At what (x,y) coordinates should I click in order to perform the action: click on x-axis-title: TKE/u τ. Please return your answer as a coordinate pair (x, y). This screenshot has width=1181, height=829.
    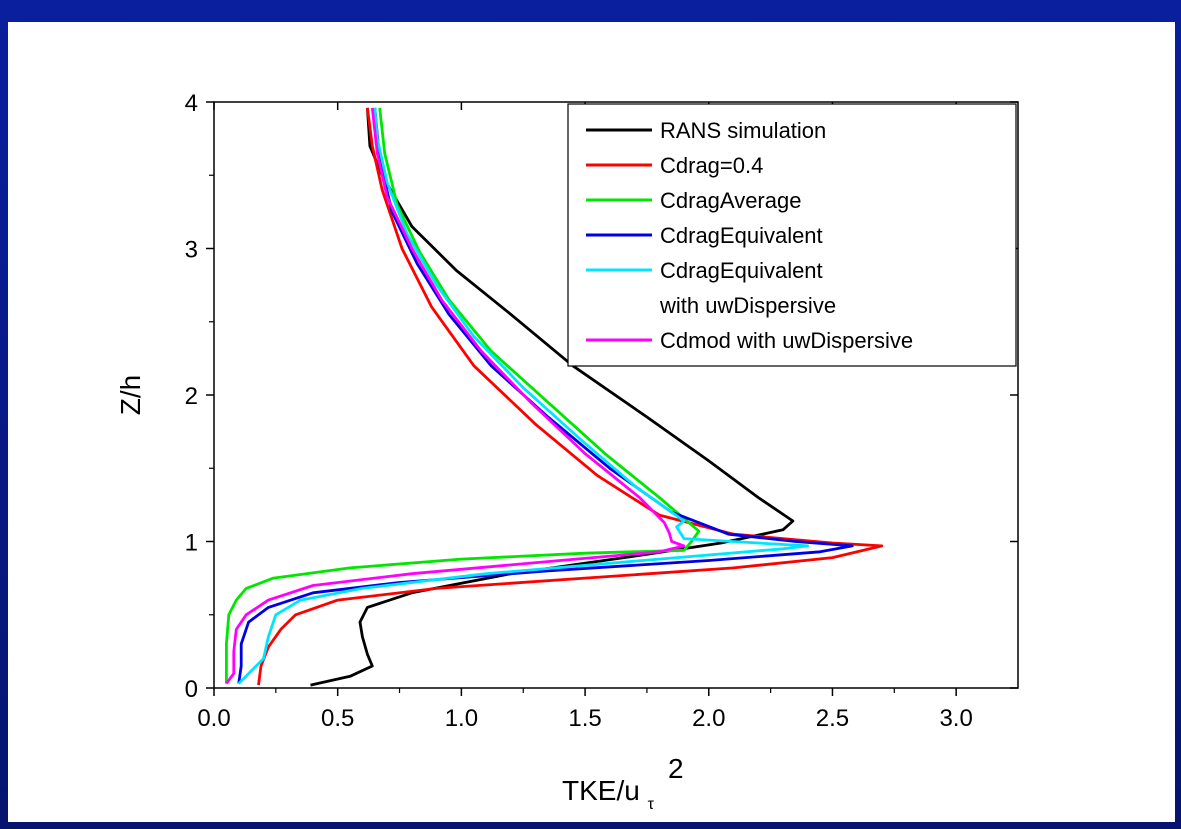
    Looking at the image, I should click on (608, 794).